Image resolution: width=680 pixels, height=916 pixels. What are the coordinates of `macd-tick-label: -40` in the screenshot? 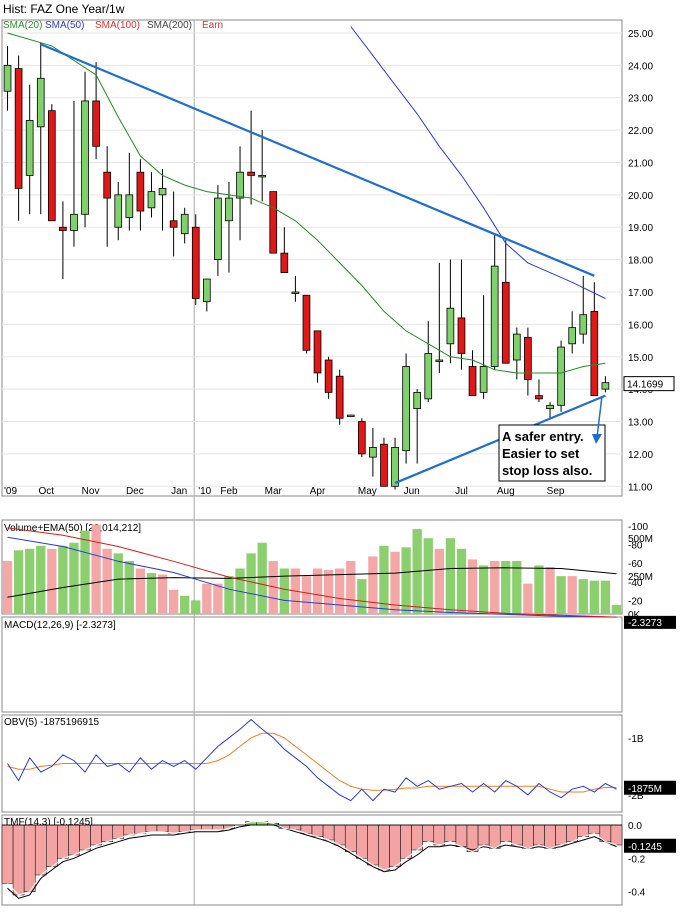 It's located at (635, 583).